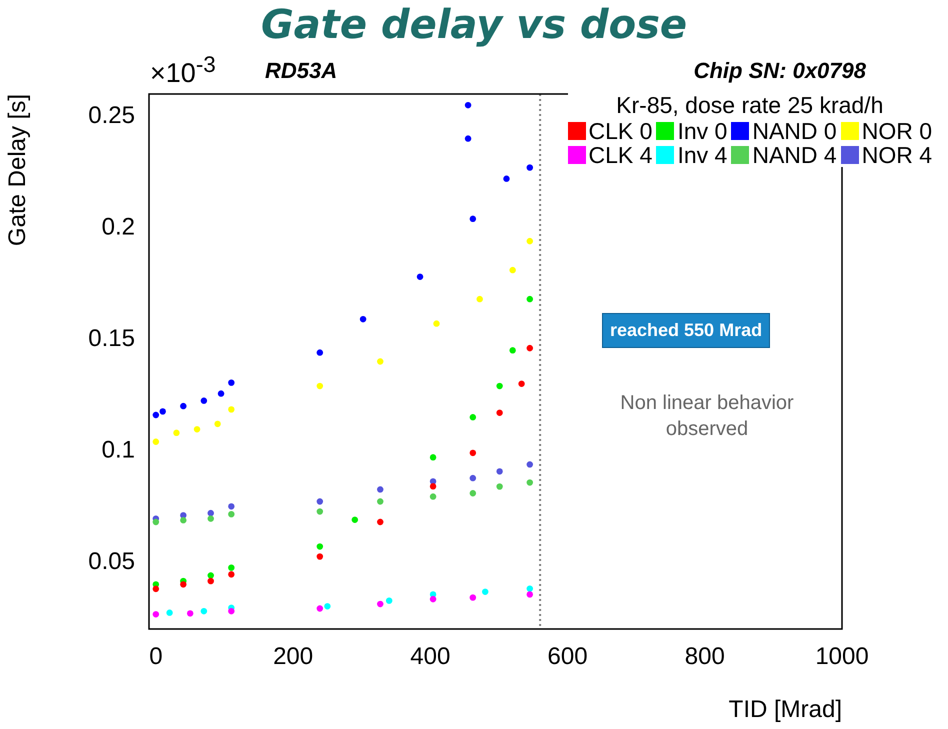  What do you see at coordinates (118, 226) in the screenshot?
I see `y-tick-label: 0.2` at bounding box center [118, 226].